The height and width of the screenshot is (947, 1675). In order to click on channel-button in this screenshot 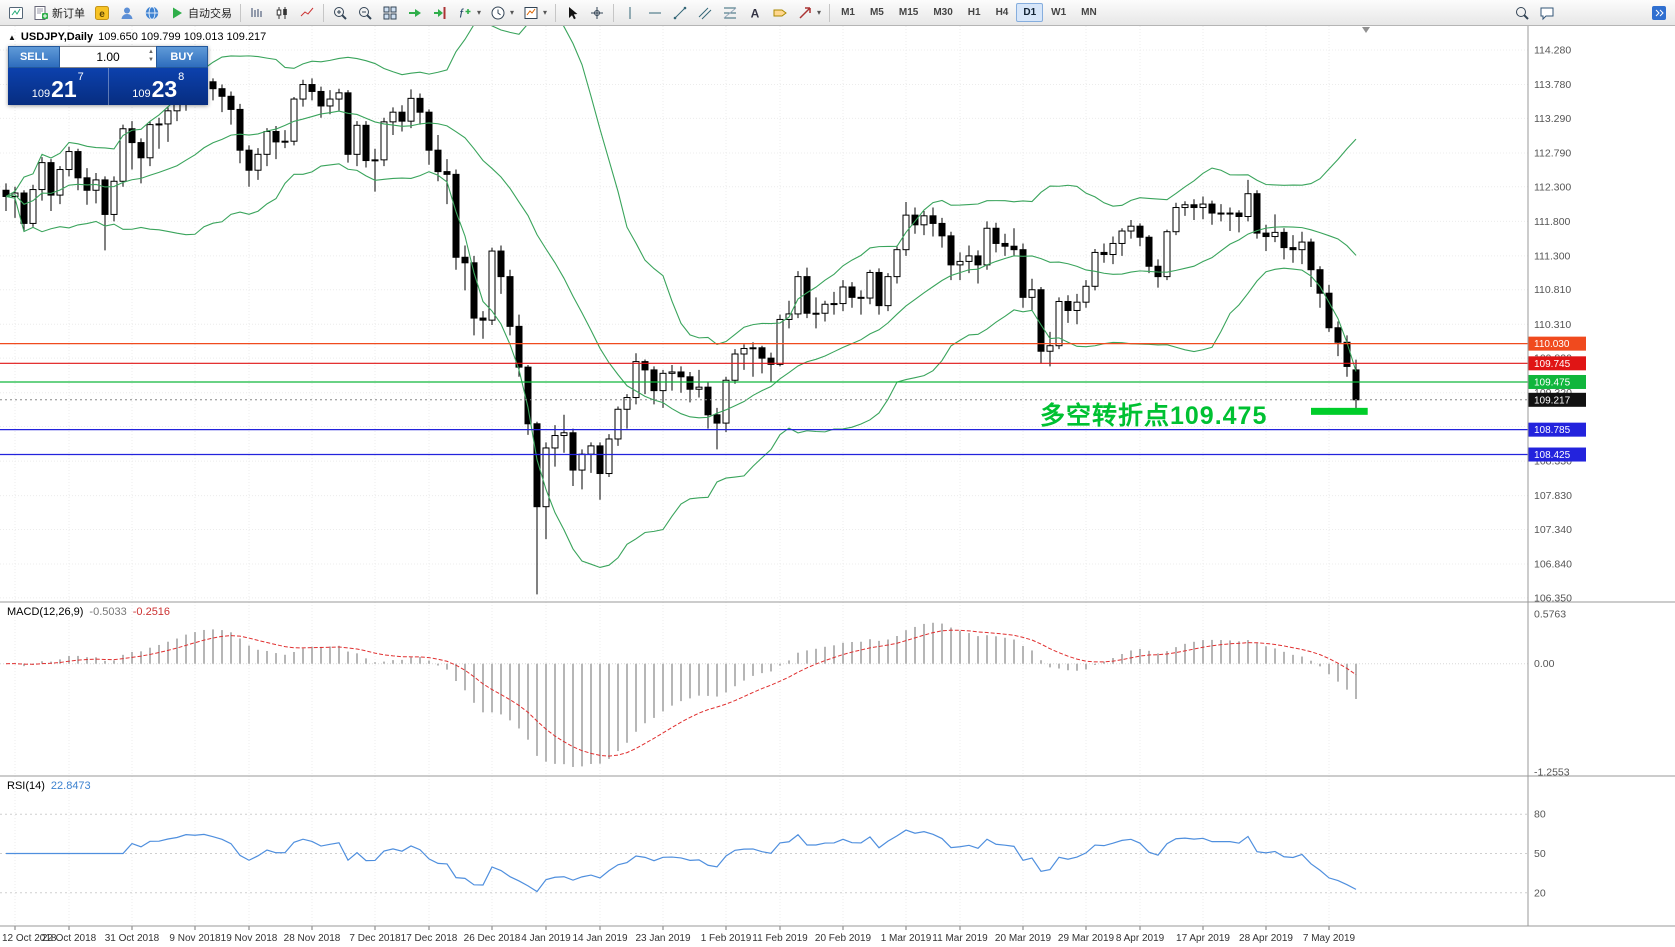, I will do `click(705, 13)`.